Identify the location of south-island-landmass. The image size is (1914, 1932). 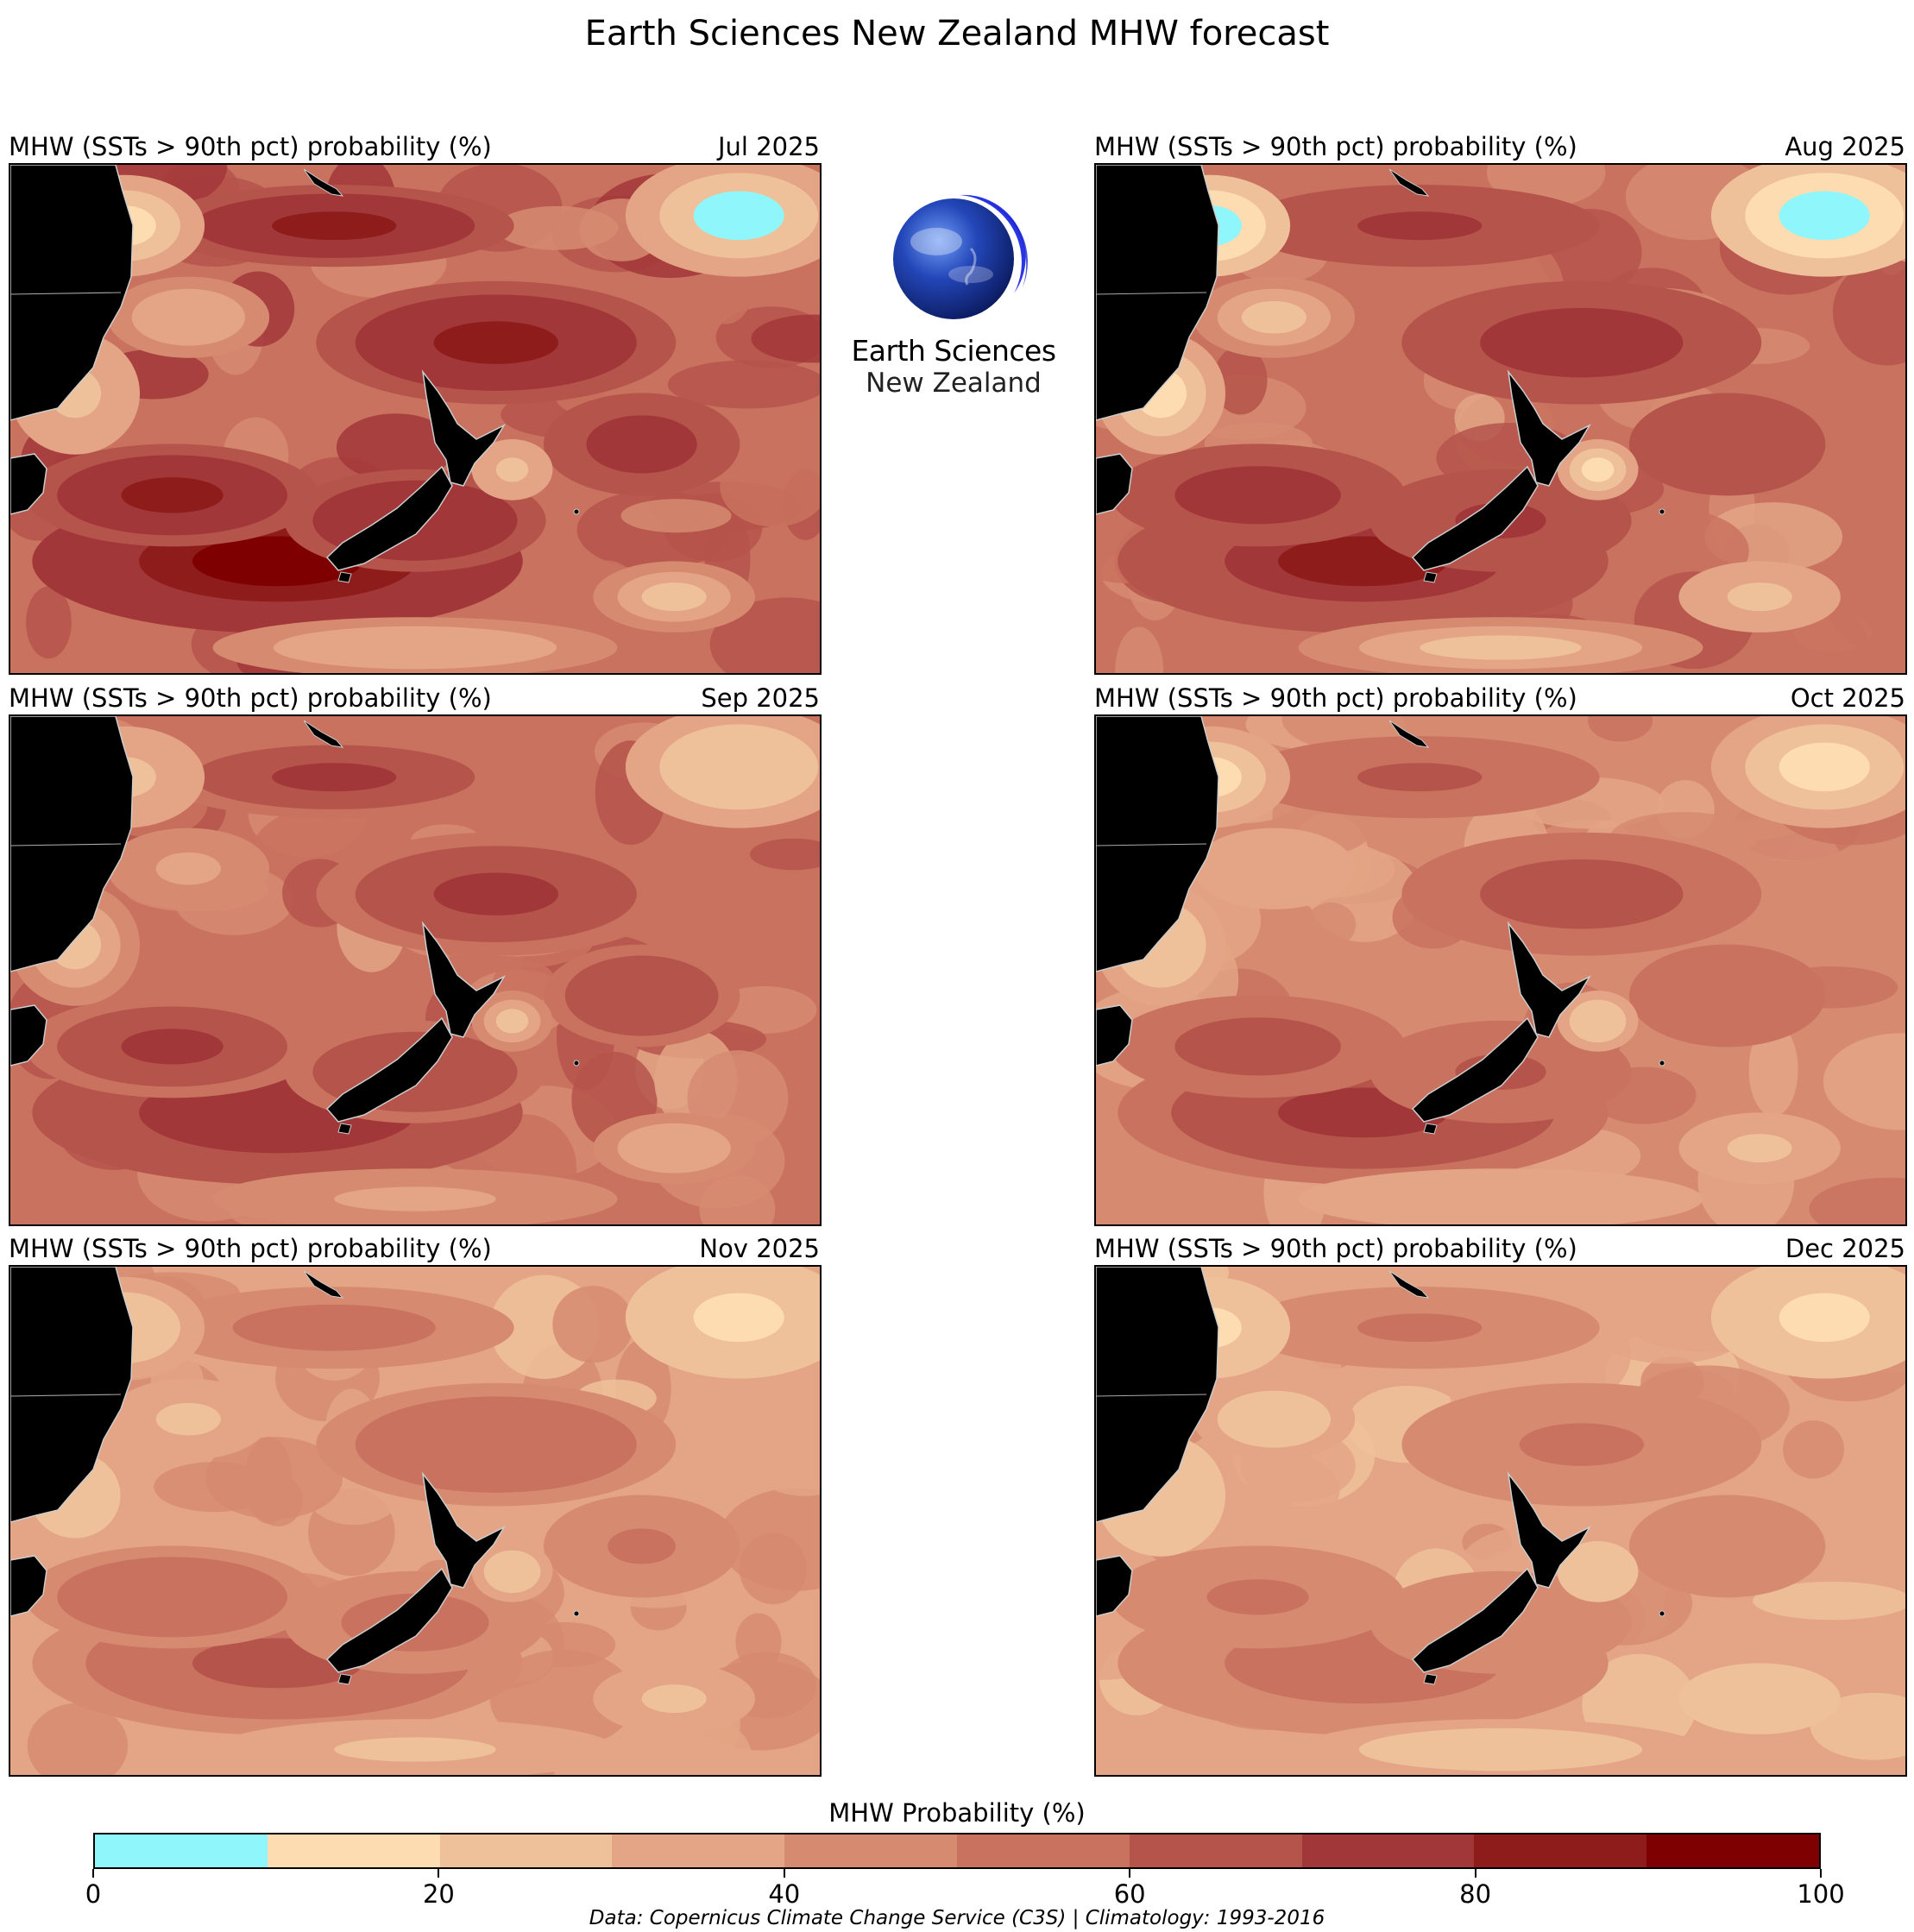
(389, 518).